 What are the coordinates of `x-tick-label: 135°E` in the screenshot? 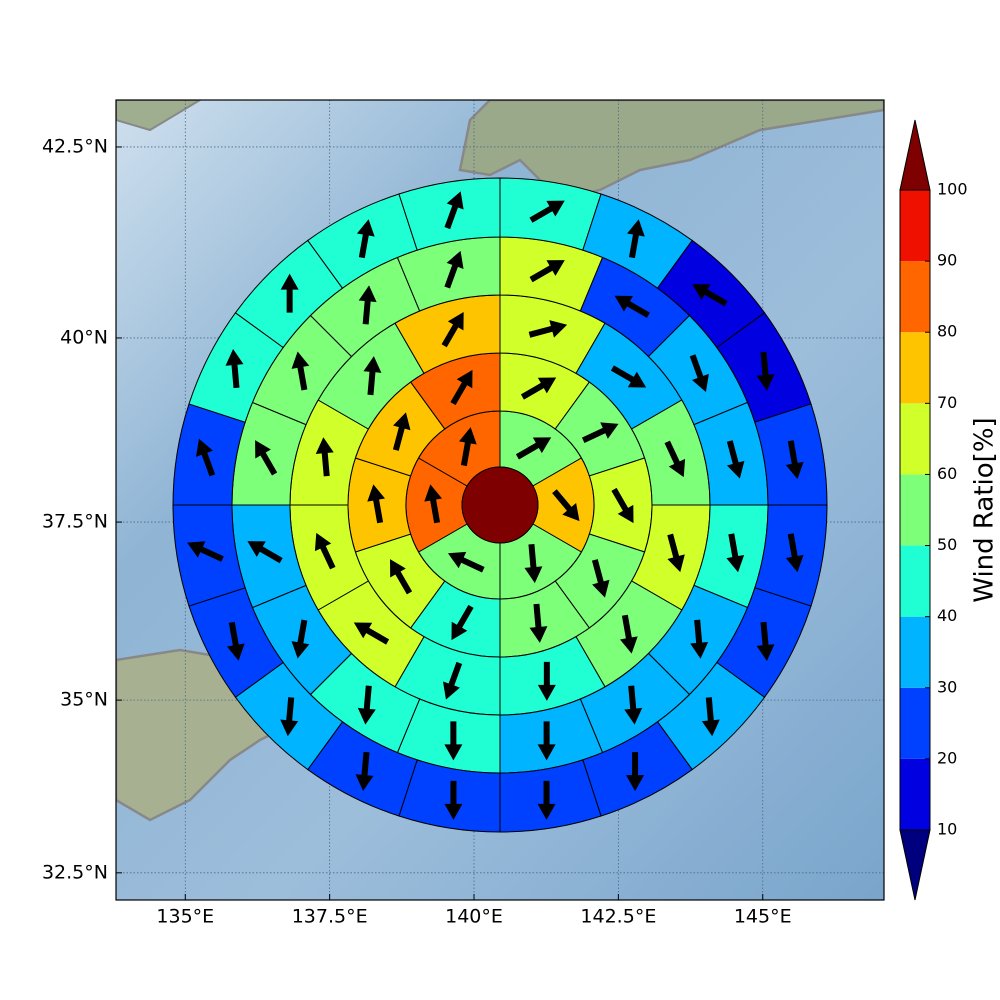 It's located at (185, 917).